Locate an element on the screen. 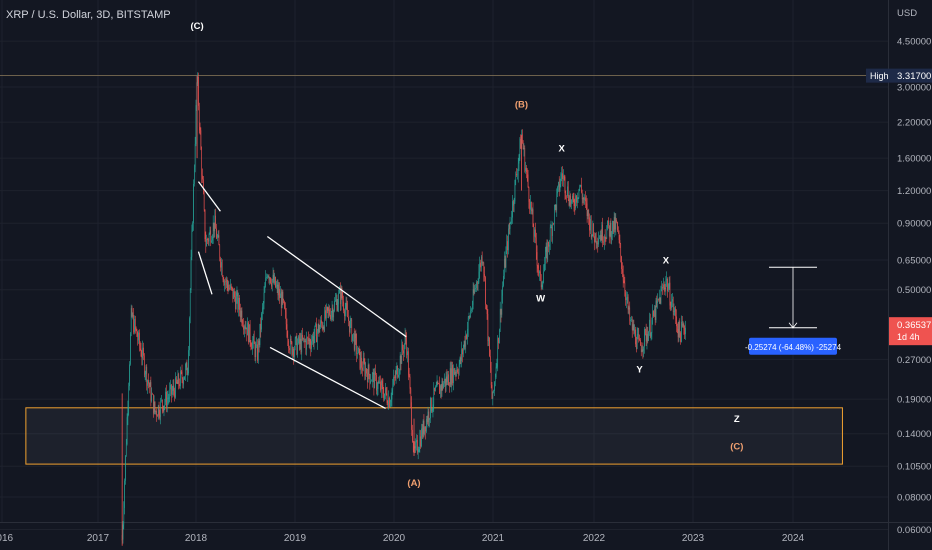  measure-arrowhead is located at coordinates (793, 325).